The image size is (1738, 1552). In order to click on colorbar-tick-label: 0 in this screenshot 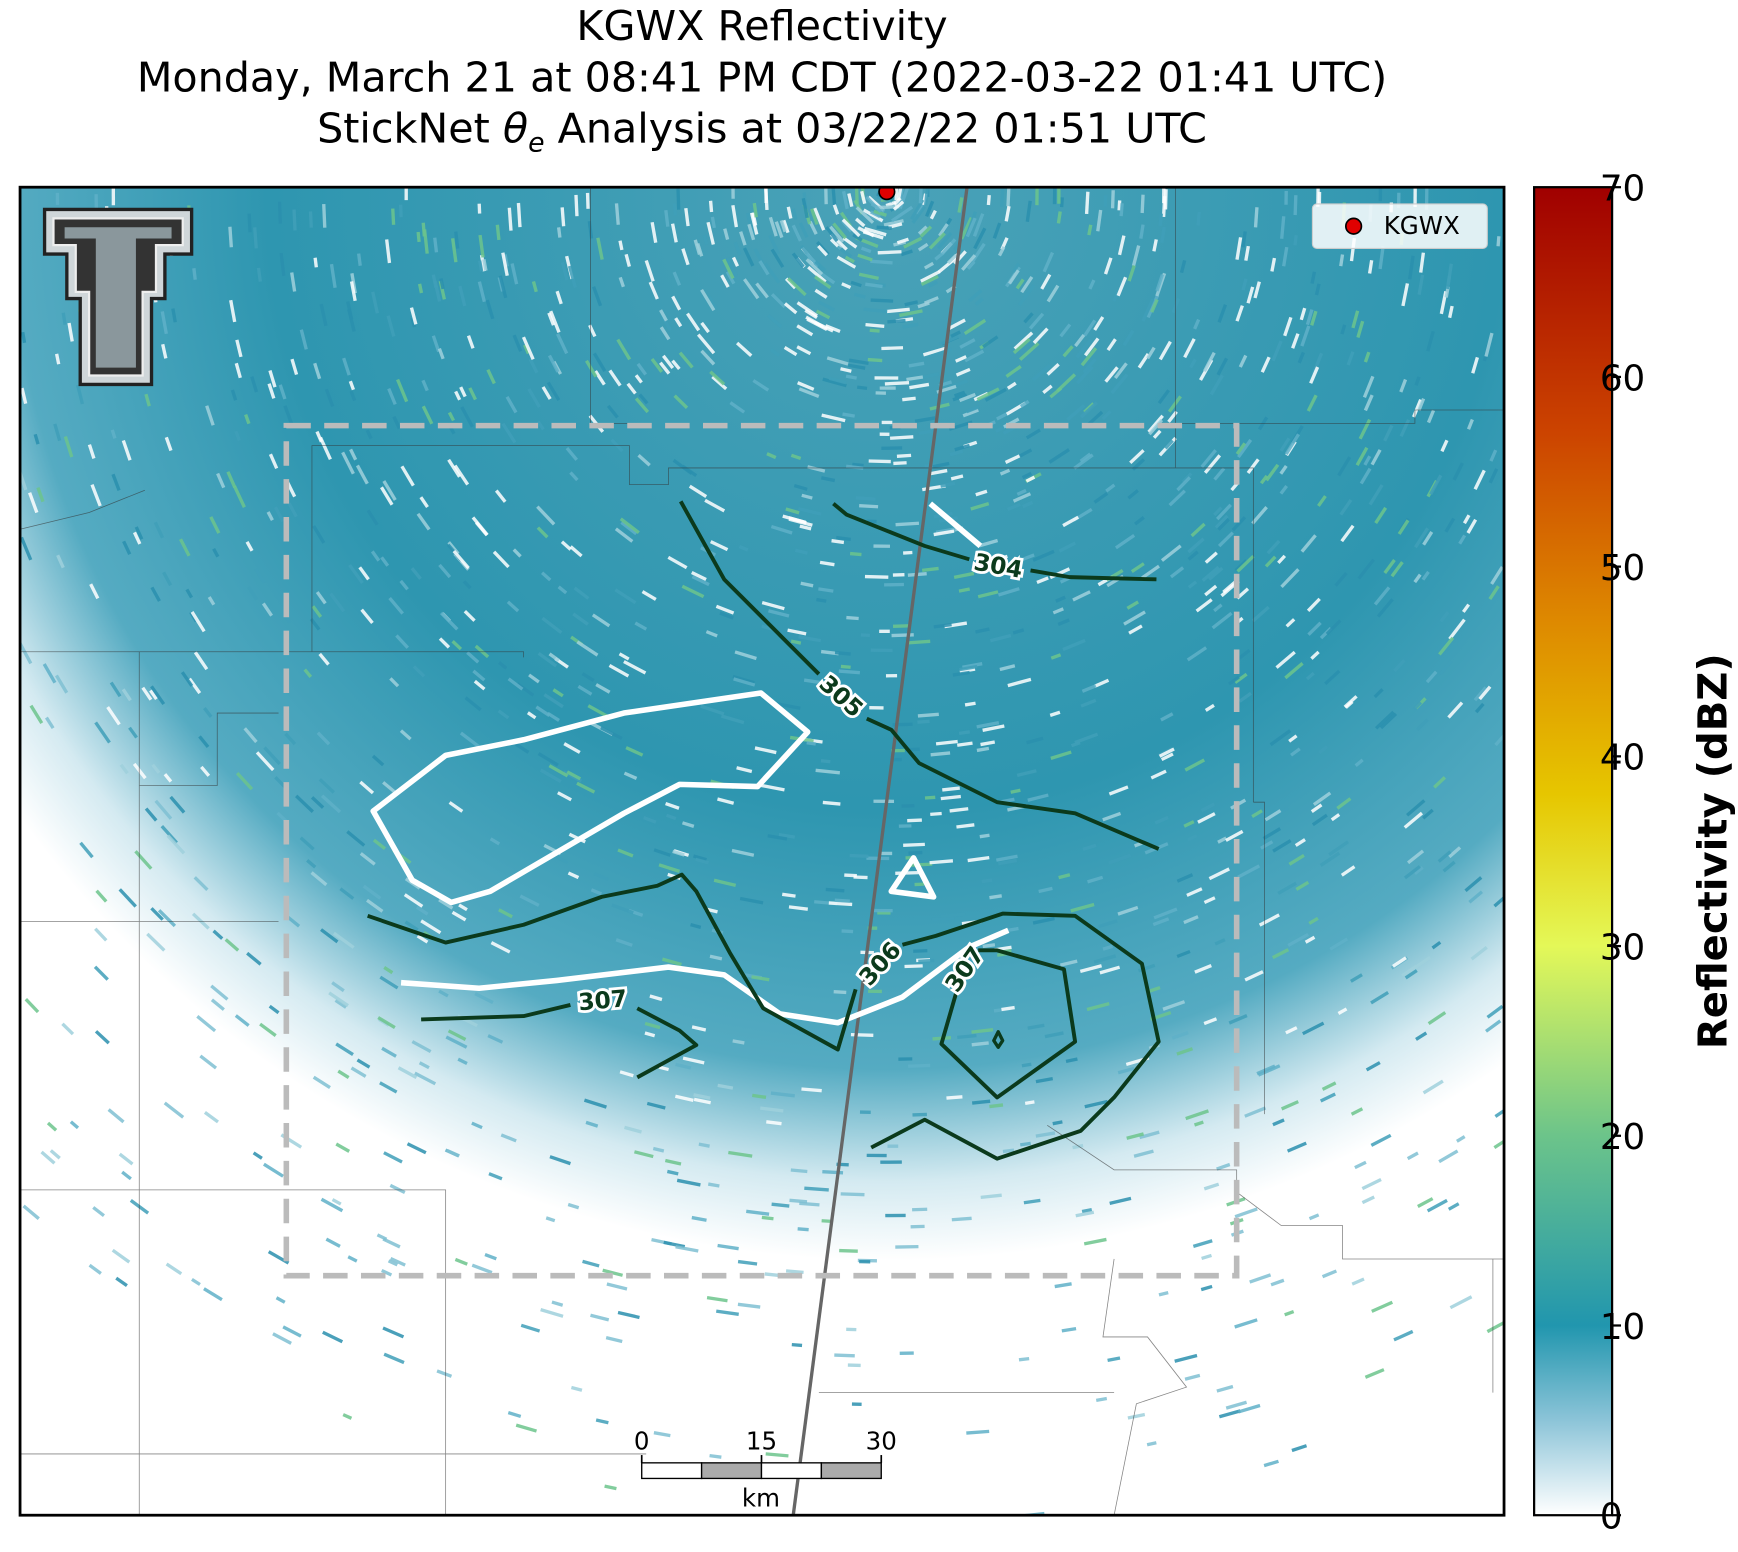, I will do `click(1611, 1517)`.